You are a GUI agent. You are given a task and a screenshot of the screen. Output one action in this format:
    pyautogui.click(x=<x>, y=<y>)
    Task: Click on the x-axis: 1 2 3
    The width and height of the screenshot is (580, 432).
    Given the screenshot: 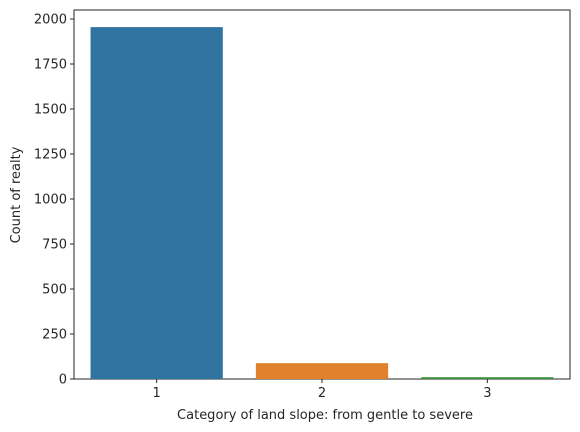 What is the action you would take?
    pyautogui.click(x=322, y=390)
    